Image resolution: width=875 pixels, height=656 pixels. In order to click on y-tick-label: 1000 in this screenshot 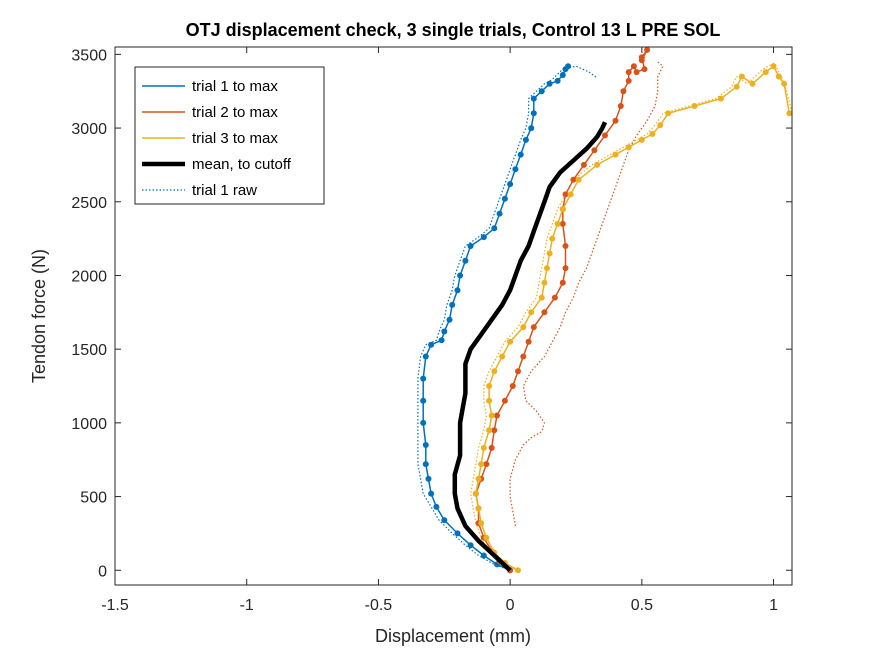, I will do `click(89, 424)`.